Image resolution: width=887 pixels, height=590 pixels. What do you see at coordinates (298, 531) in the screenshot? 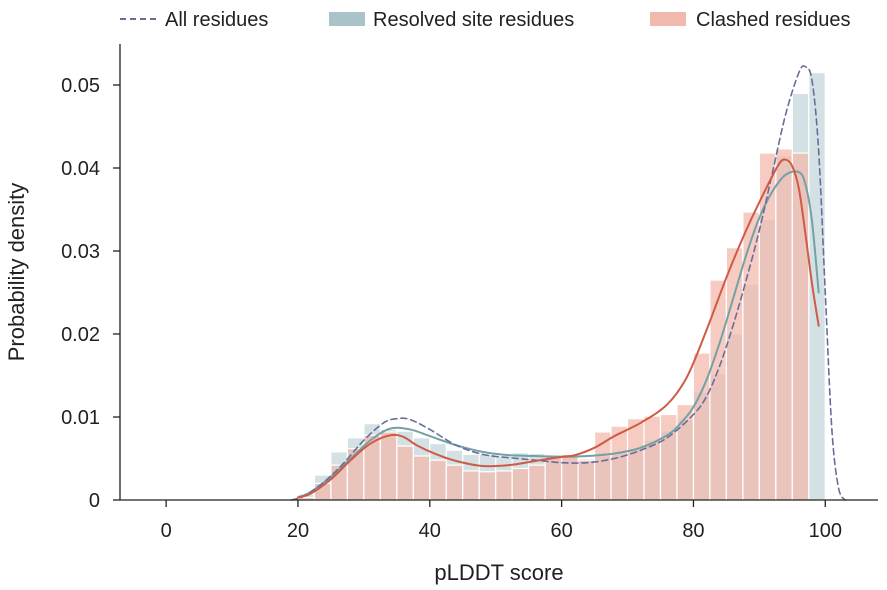
I see `x-tick-label-20: 20` at bounding box center [298, 531].